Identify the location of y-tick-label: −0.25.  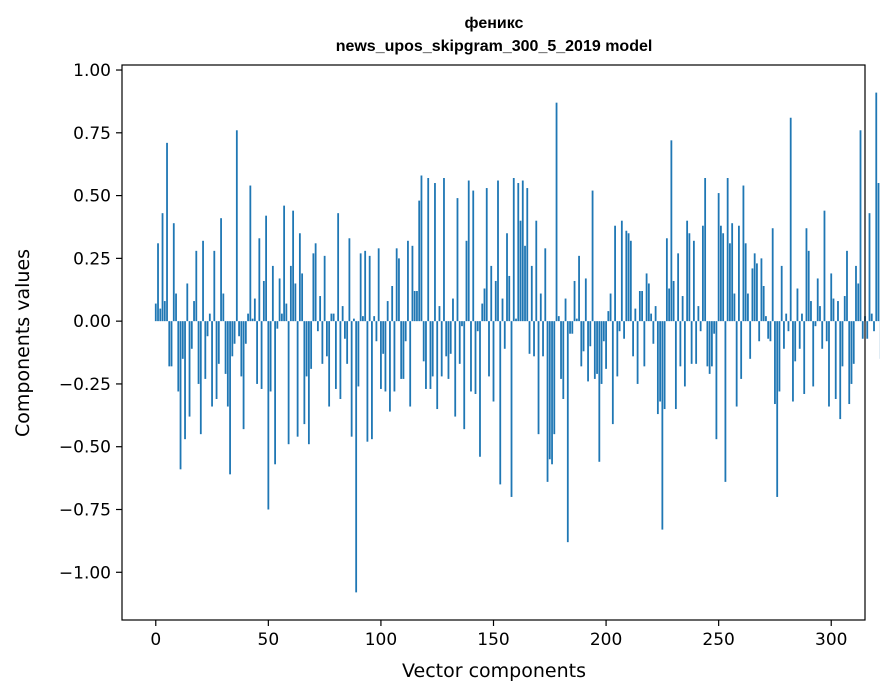
(85, 385).